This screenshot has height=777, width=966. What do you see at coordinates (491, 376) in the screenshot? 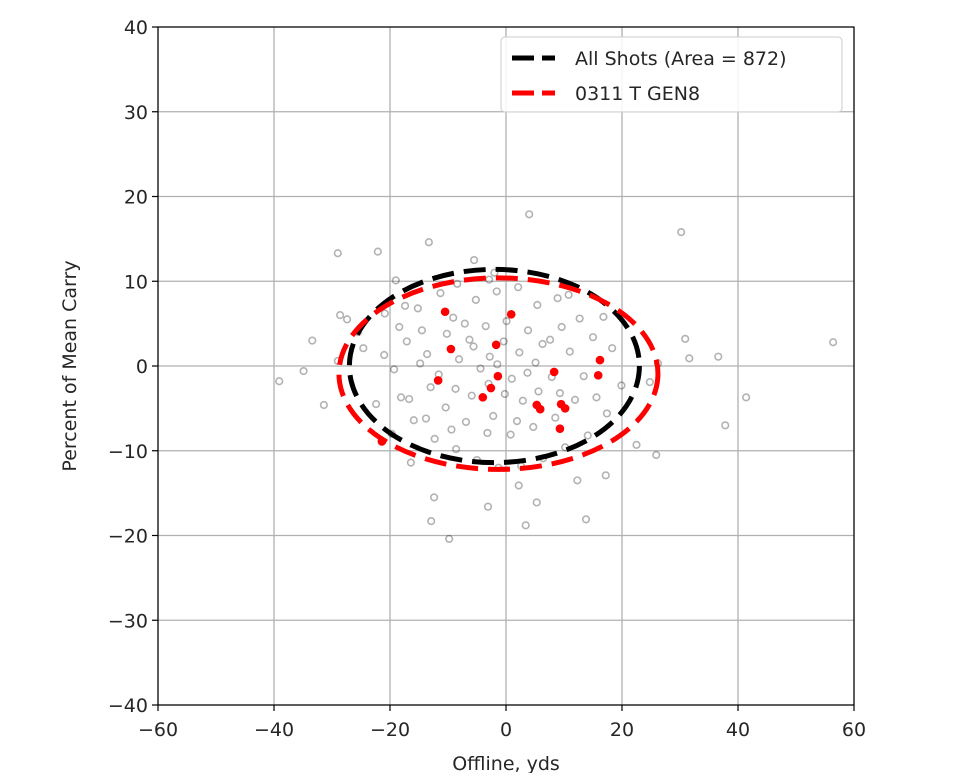
I see `club-points` at bounding box center [491, 376].